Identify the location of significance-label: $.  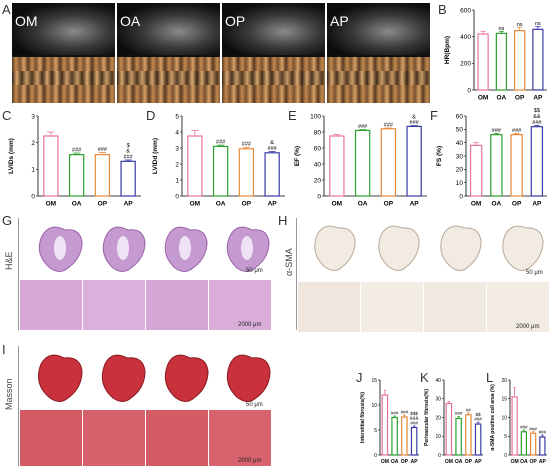
(128, 146).